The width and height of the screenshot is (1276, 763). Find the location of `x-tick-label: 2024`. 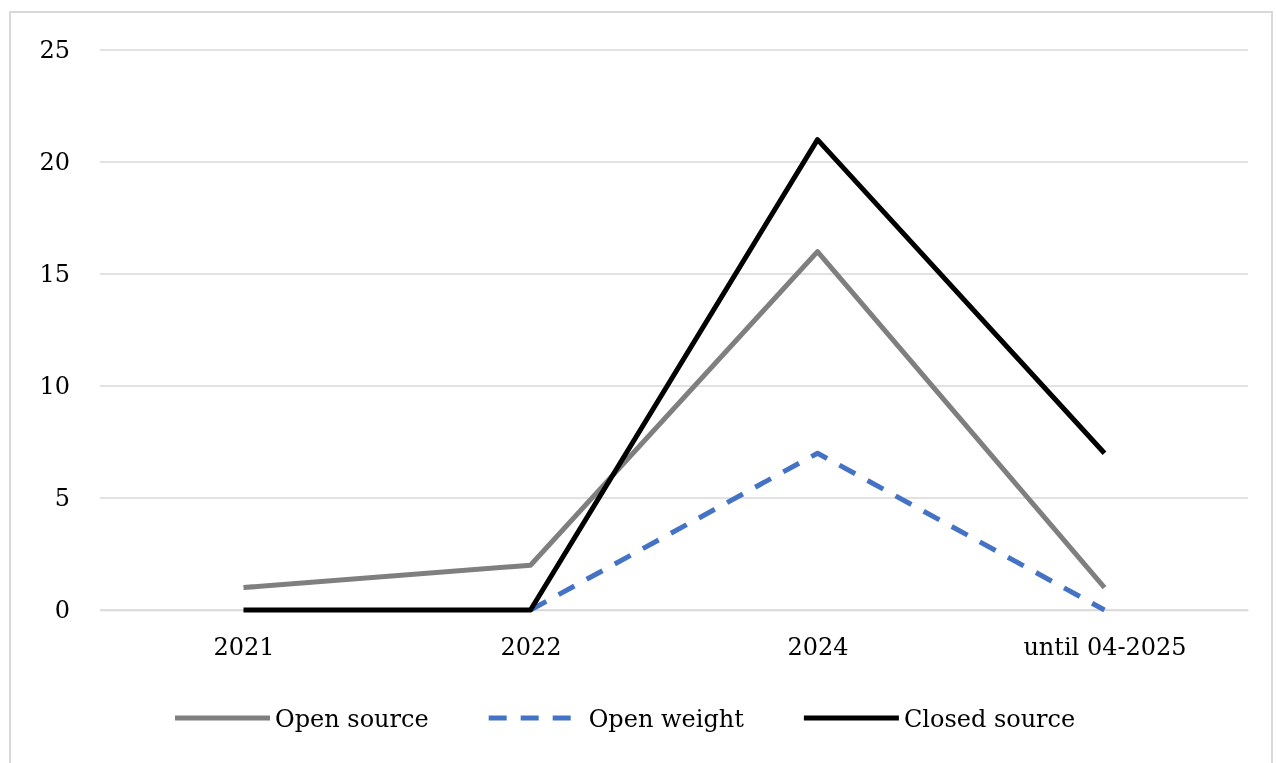

x-tick-label: 2024 is located at coordinates (818, 647).